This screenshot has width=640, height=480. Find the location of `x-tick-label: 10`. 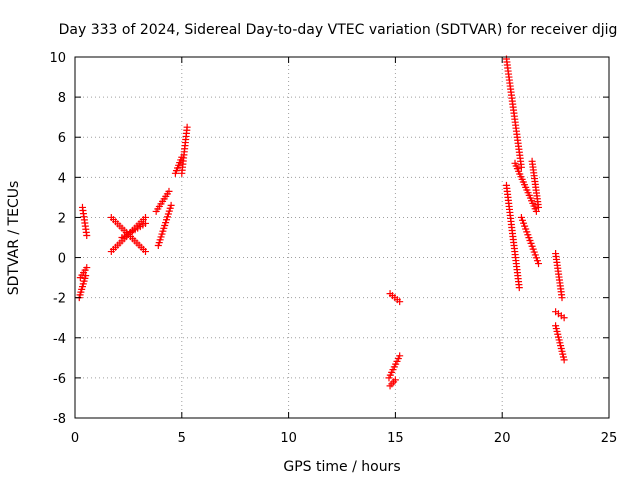

x-tick-label: 10 is located at coordinates (288, 438).